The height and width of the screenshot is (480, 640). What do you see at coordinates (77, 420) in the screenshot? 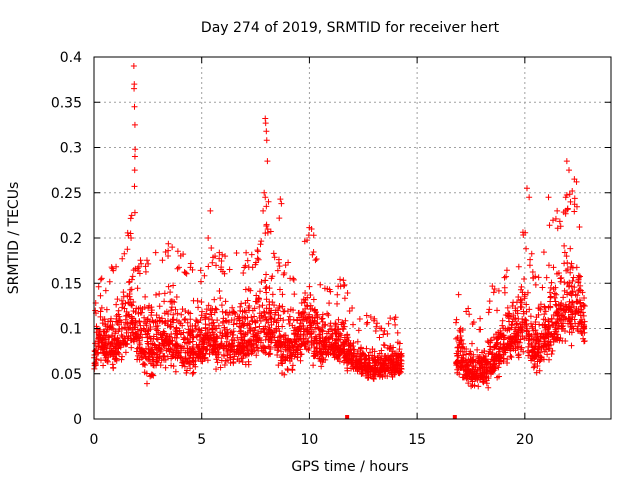
I see `y-tick-label: 0` at bounding box center [77, 420].